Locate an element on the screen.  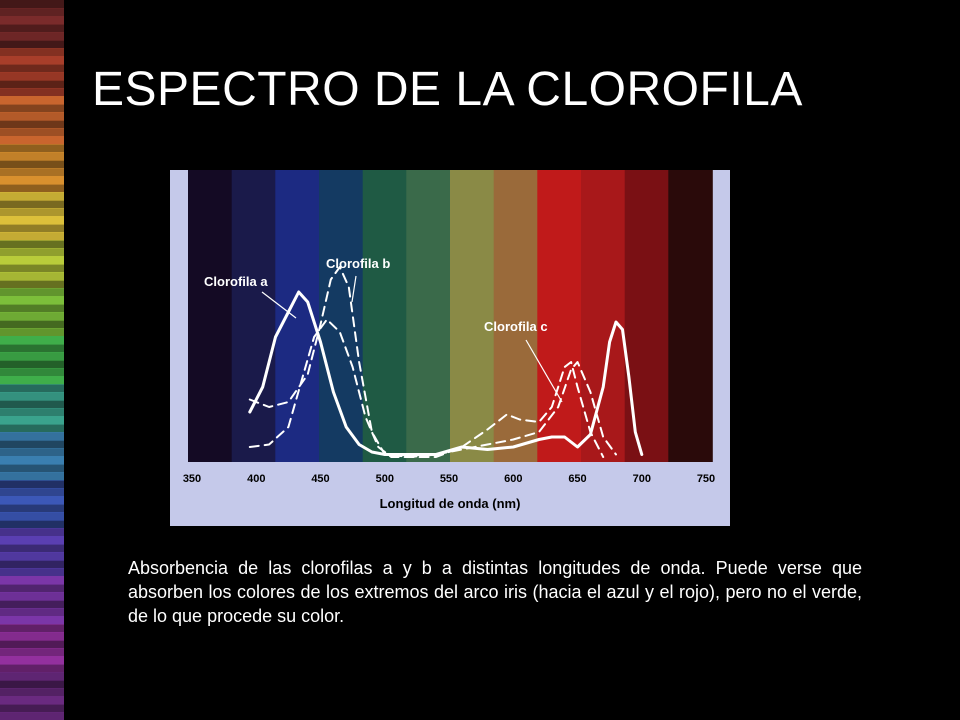
label-clorofila-c: Clorofila c is located at coordinates (516, 326).